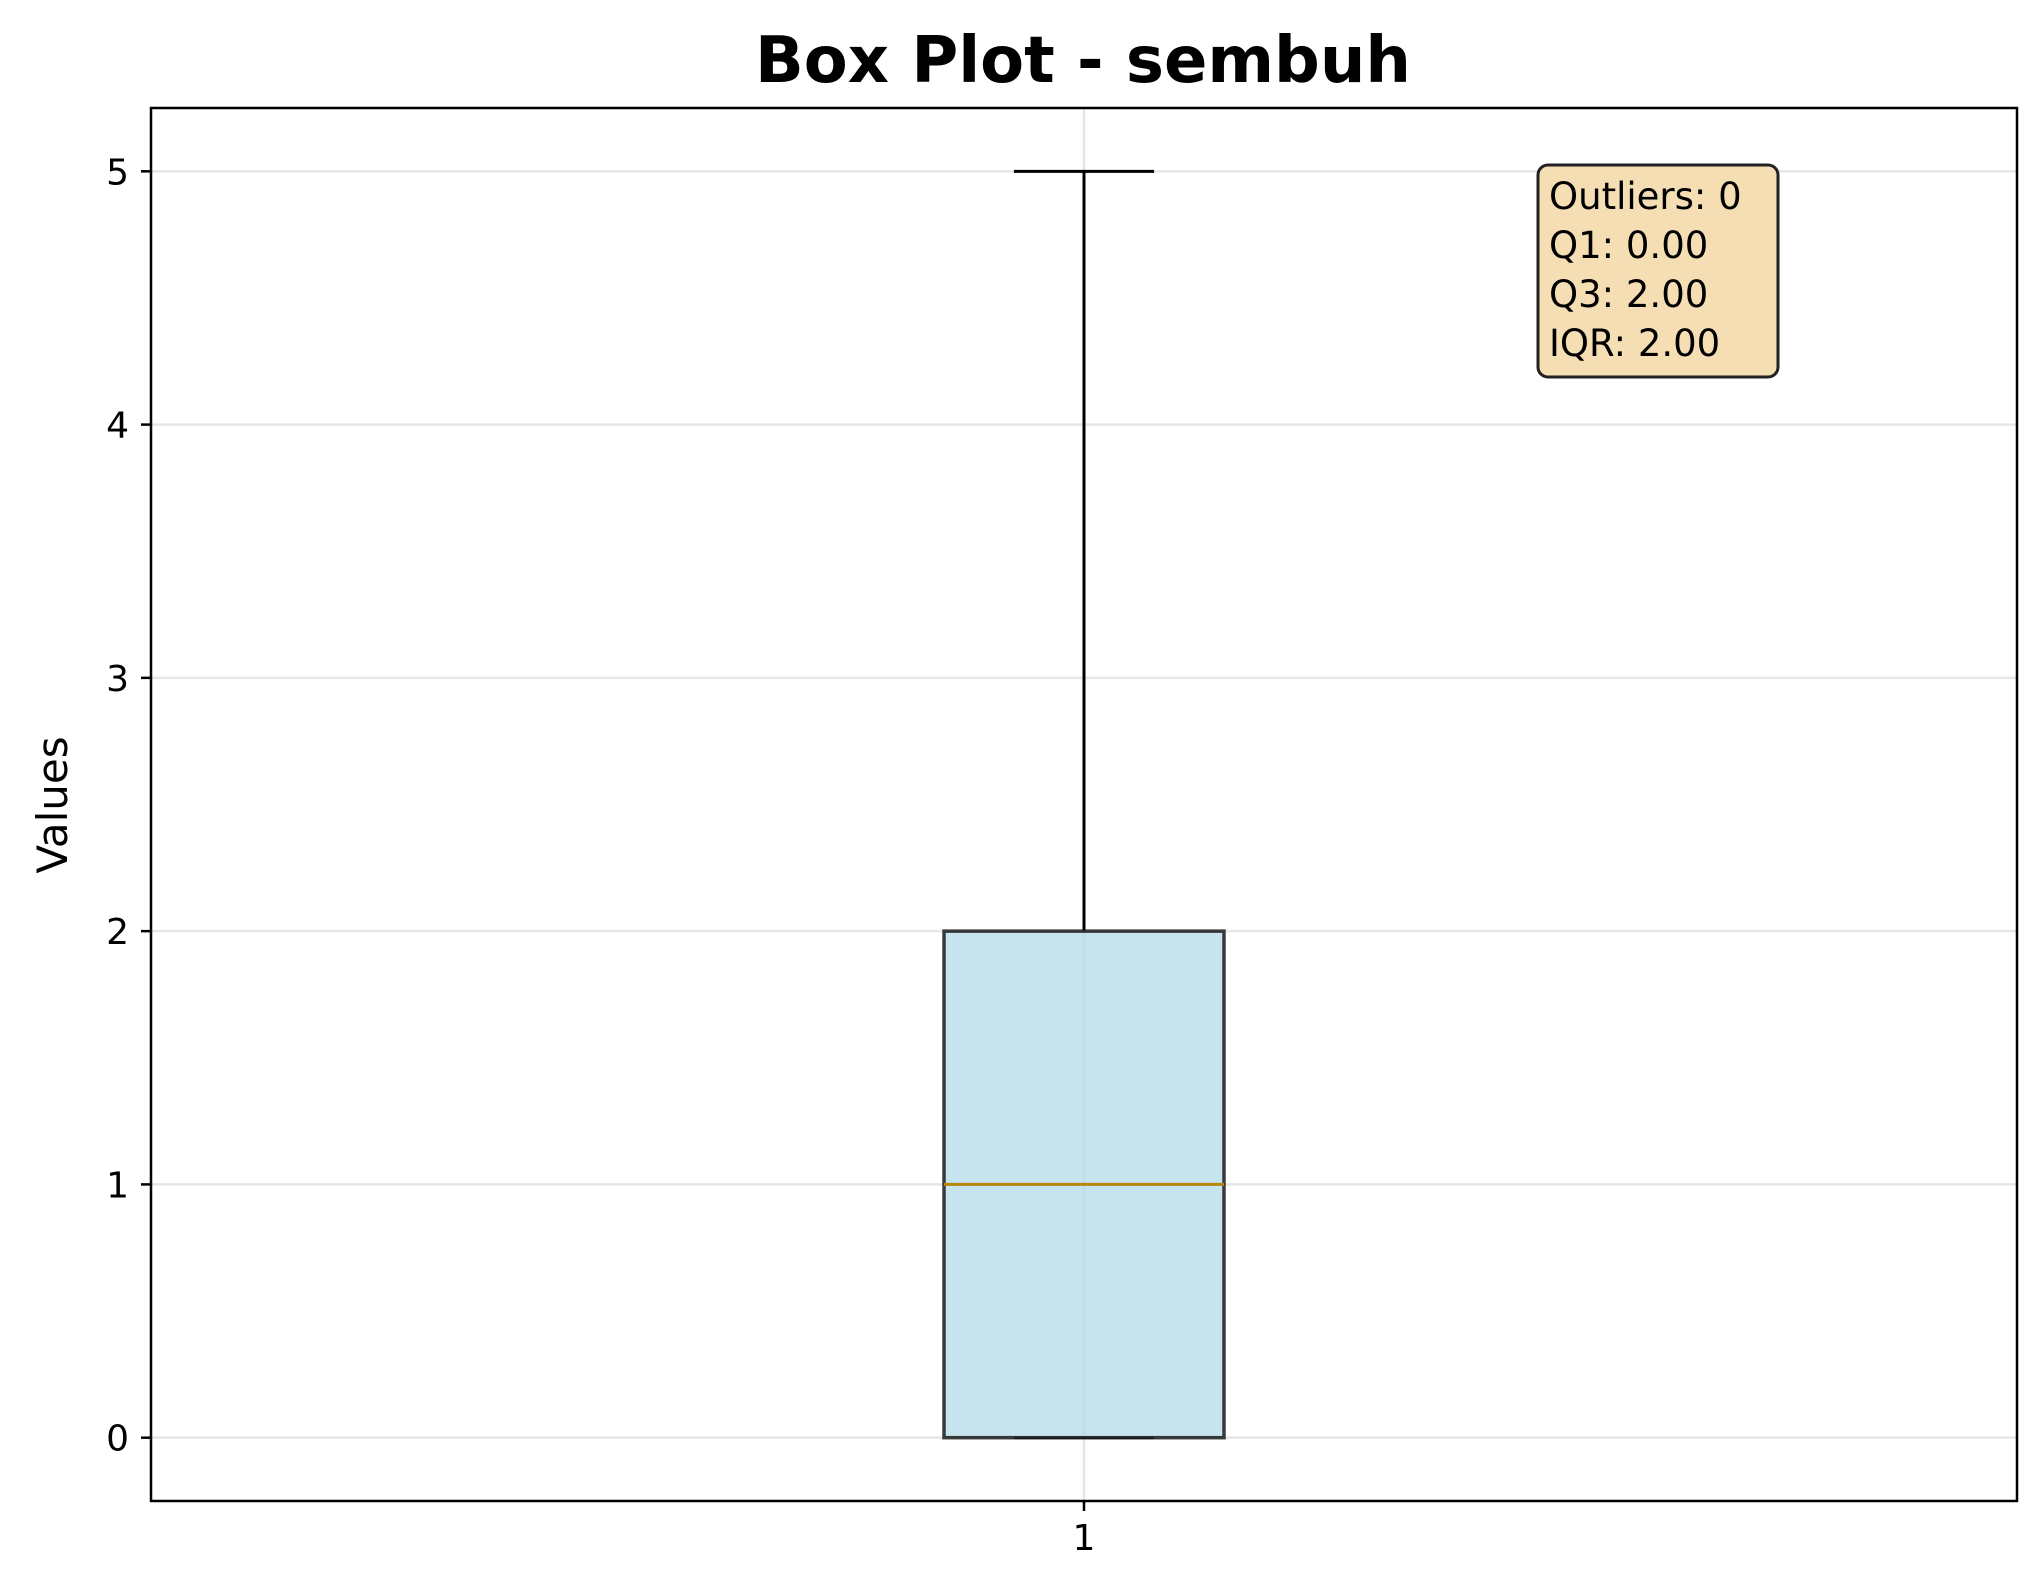 The width and height of the screenshot is (2040, 1594). Describe the element at coordinates (117, 1185) in the screenshot. I see `y-tick-label: 1` at that location.